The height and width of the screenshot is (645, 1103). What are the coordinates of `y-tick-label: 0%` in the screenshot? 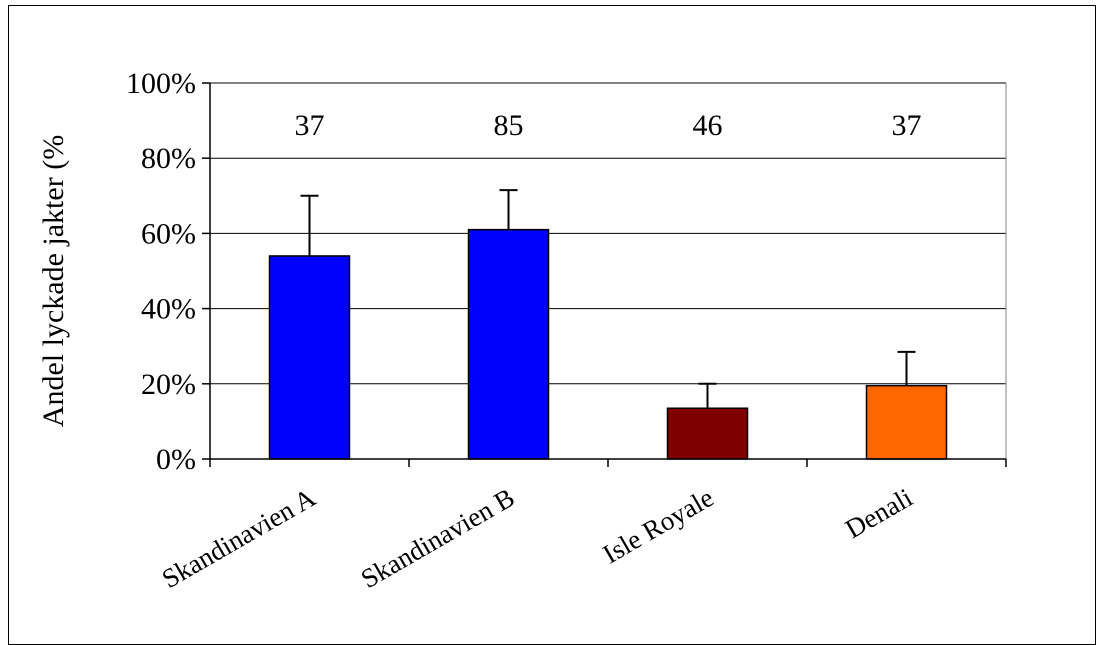 It's located at (176, 459).